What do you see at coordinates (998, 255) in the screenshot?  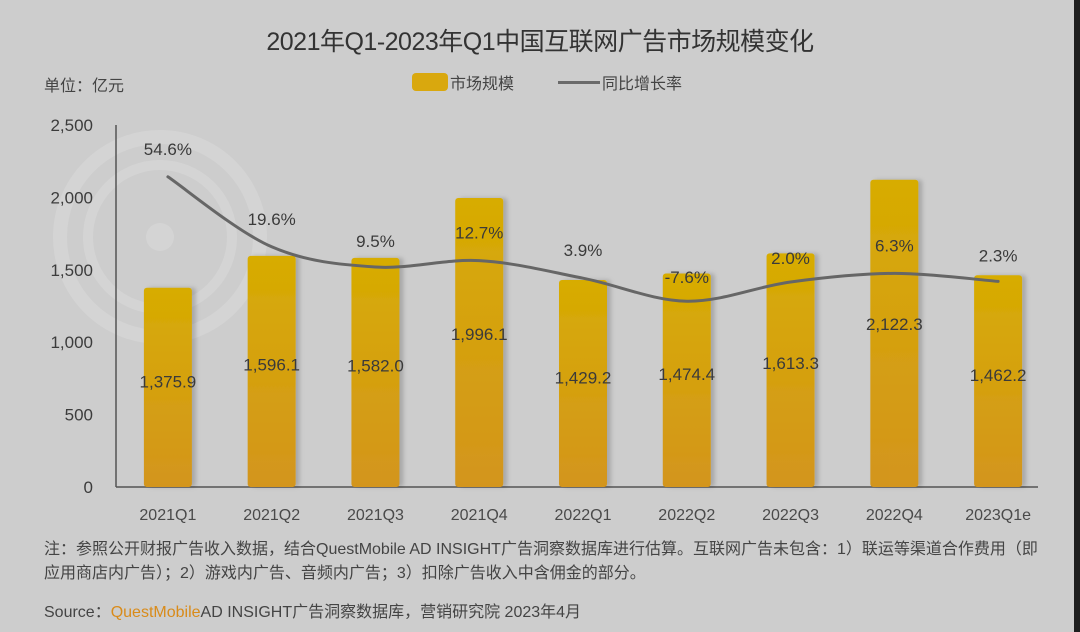 I see `growth-rate-label: 2.3%` at bounding box center [998, 255].